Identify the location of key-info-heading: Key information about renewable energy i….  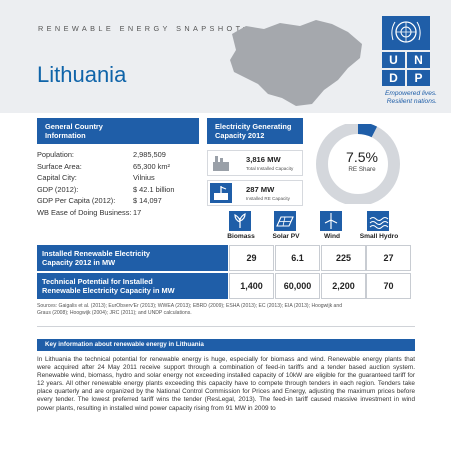
(226, 345).